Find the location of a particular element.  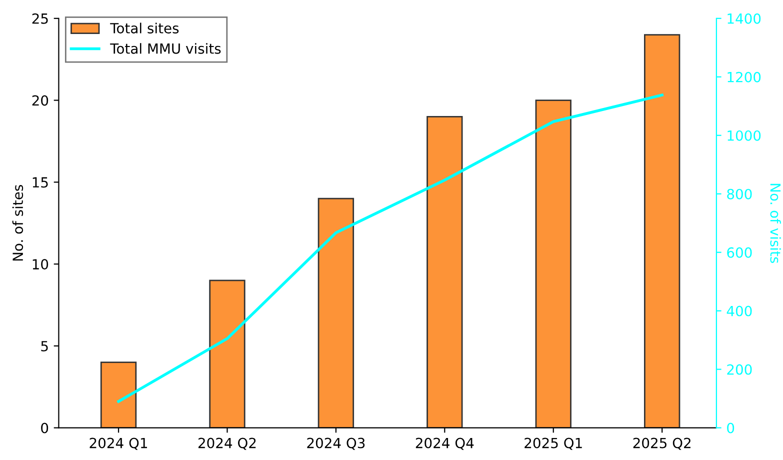

y2-tick-label: 400 is located at coordinates (739, 311).